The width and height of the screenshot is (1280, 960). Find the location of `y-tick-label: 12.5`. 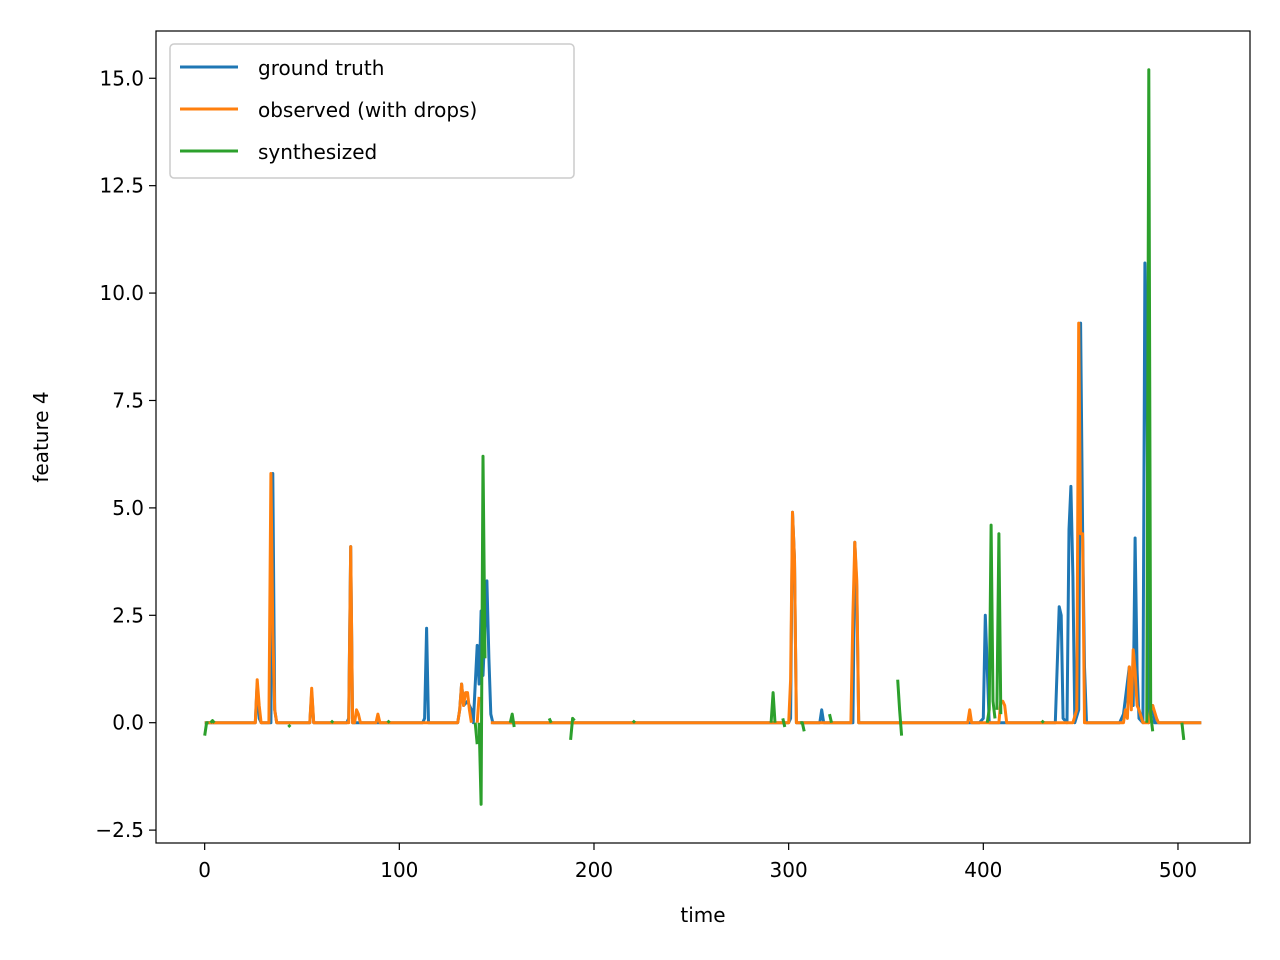

y-tick-label: 12.5 is located at coordinates (121, 186).